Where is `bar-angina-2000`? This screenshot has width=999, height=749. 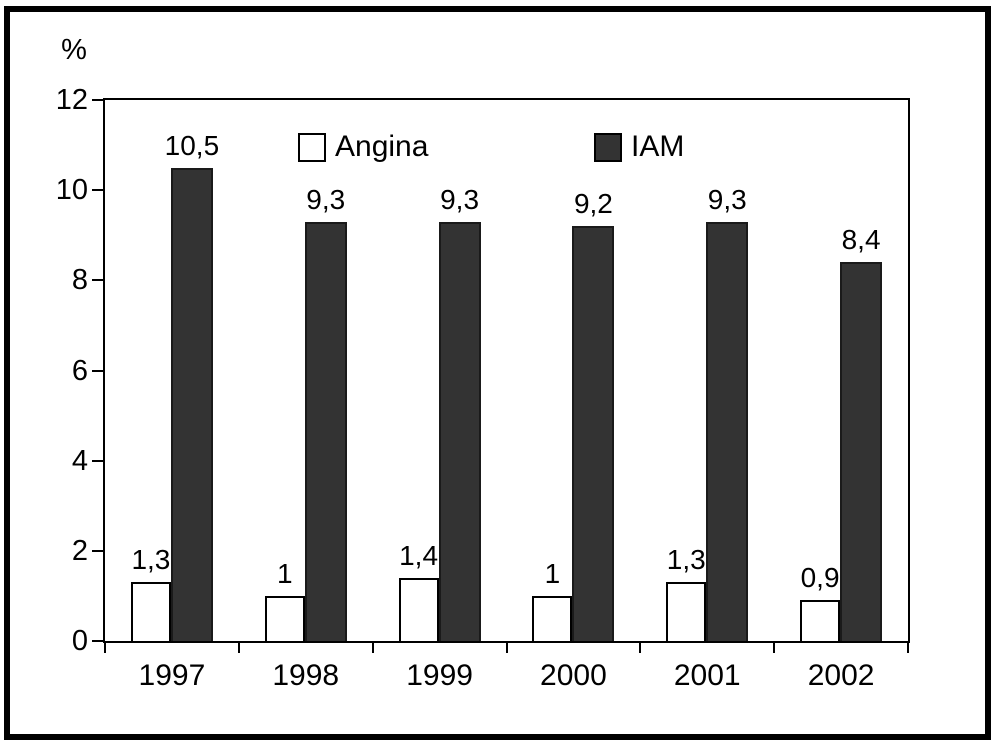 bar-angina-2000 is located at coordinates (552, 618).